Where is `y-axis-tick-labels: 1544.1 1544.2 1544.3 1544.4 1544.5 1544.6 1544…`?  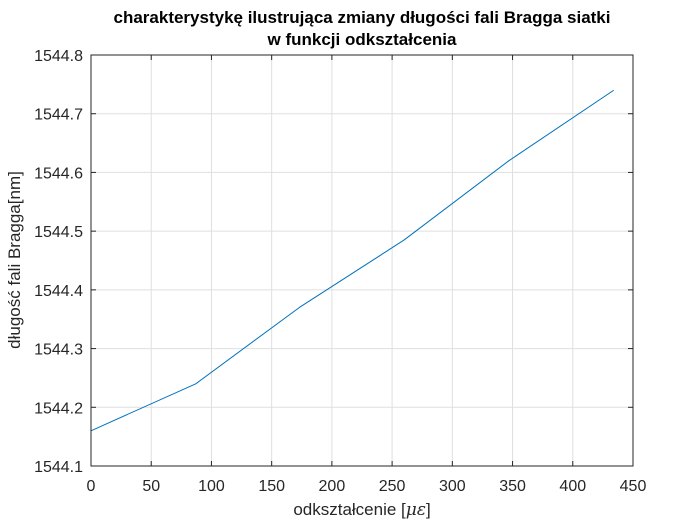
y-axis-tick-labels: 1544.1 1544.2 1544.3 1544.4 1544.5 1544.6 1544… is located at coordinates (58, 262).